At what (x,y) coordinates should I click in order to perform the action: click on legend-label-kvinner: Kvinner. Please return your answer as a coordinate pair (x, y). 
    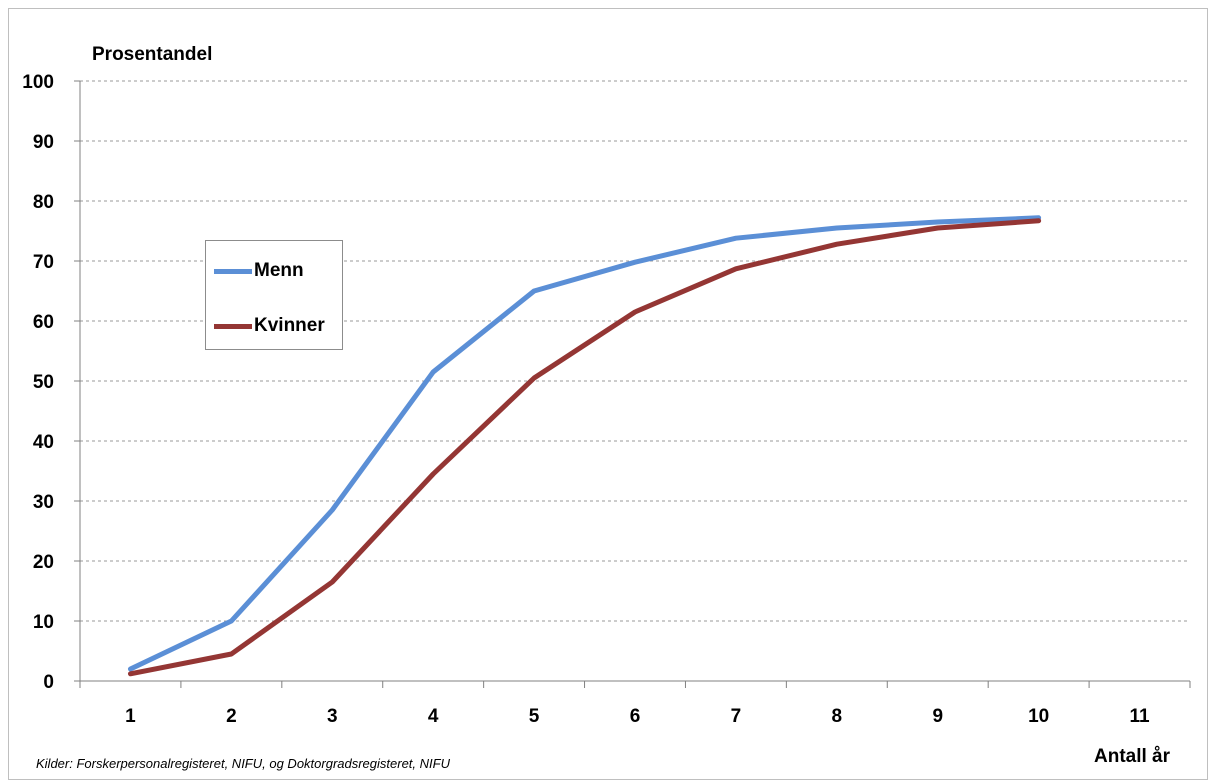
    Looking at the image, I should click on (289, 325).